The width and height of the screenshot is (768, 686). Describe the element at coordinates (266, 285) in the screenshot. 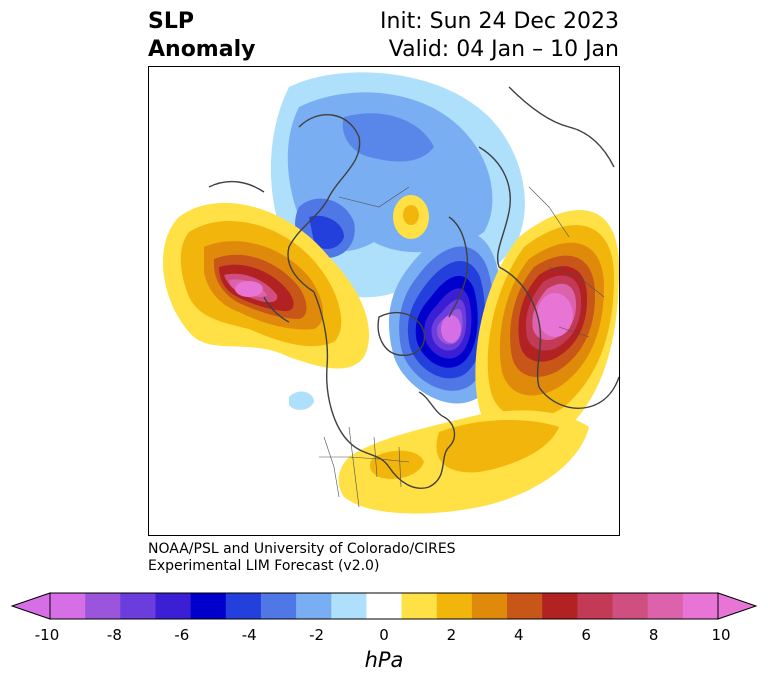

I see `pacific-high-anomaly` at that location.